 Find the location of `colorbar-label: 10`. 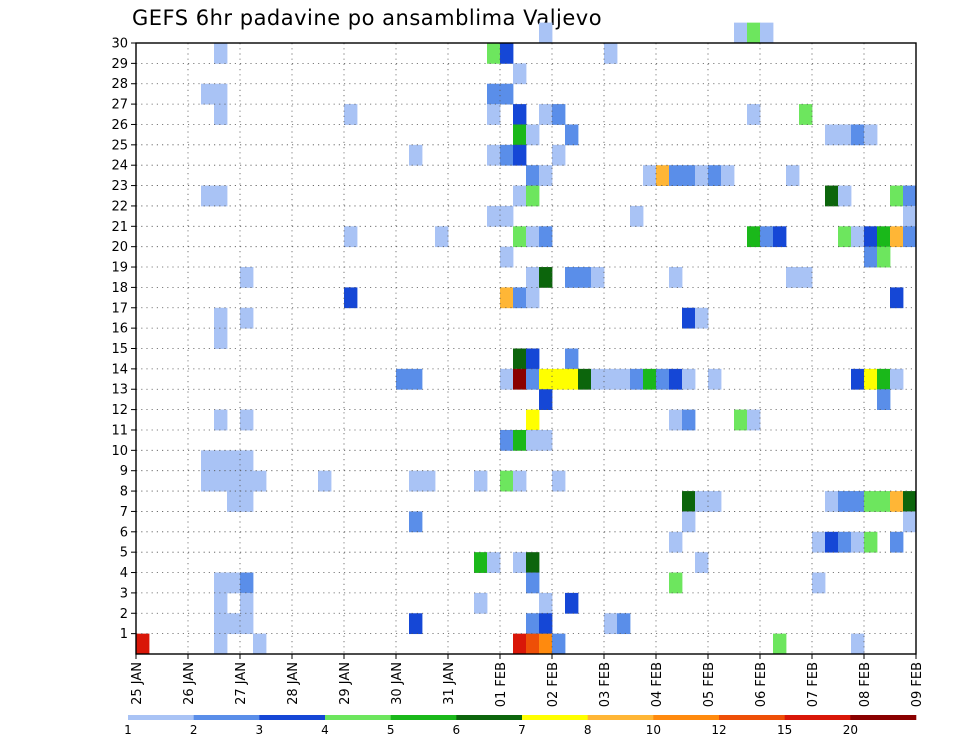

colorbar-label: 10 is located at coordinates (653, 730).